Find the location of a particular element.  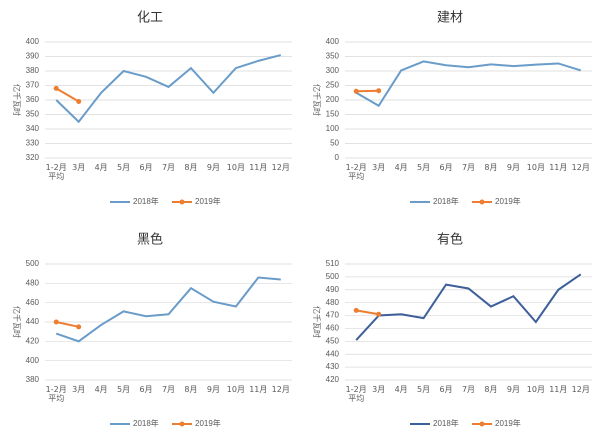

y-tick-label: 370 is located at coordinates (33, 85).